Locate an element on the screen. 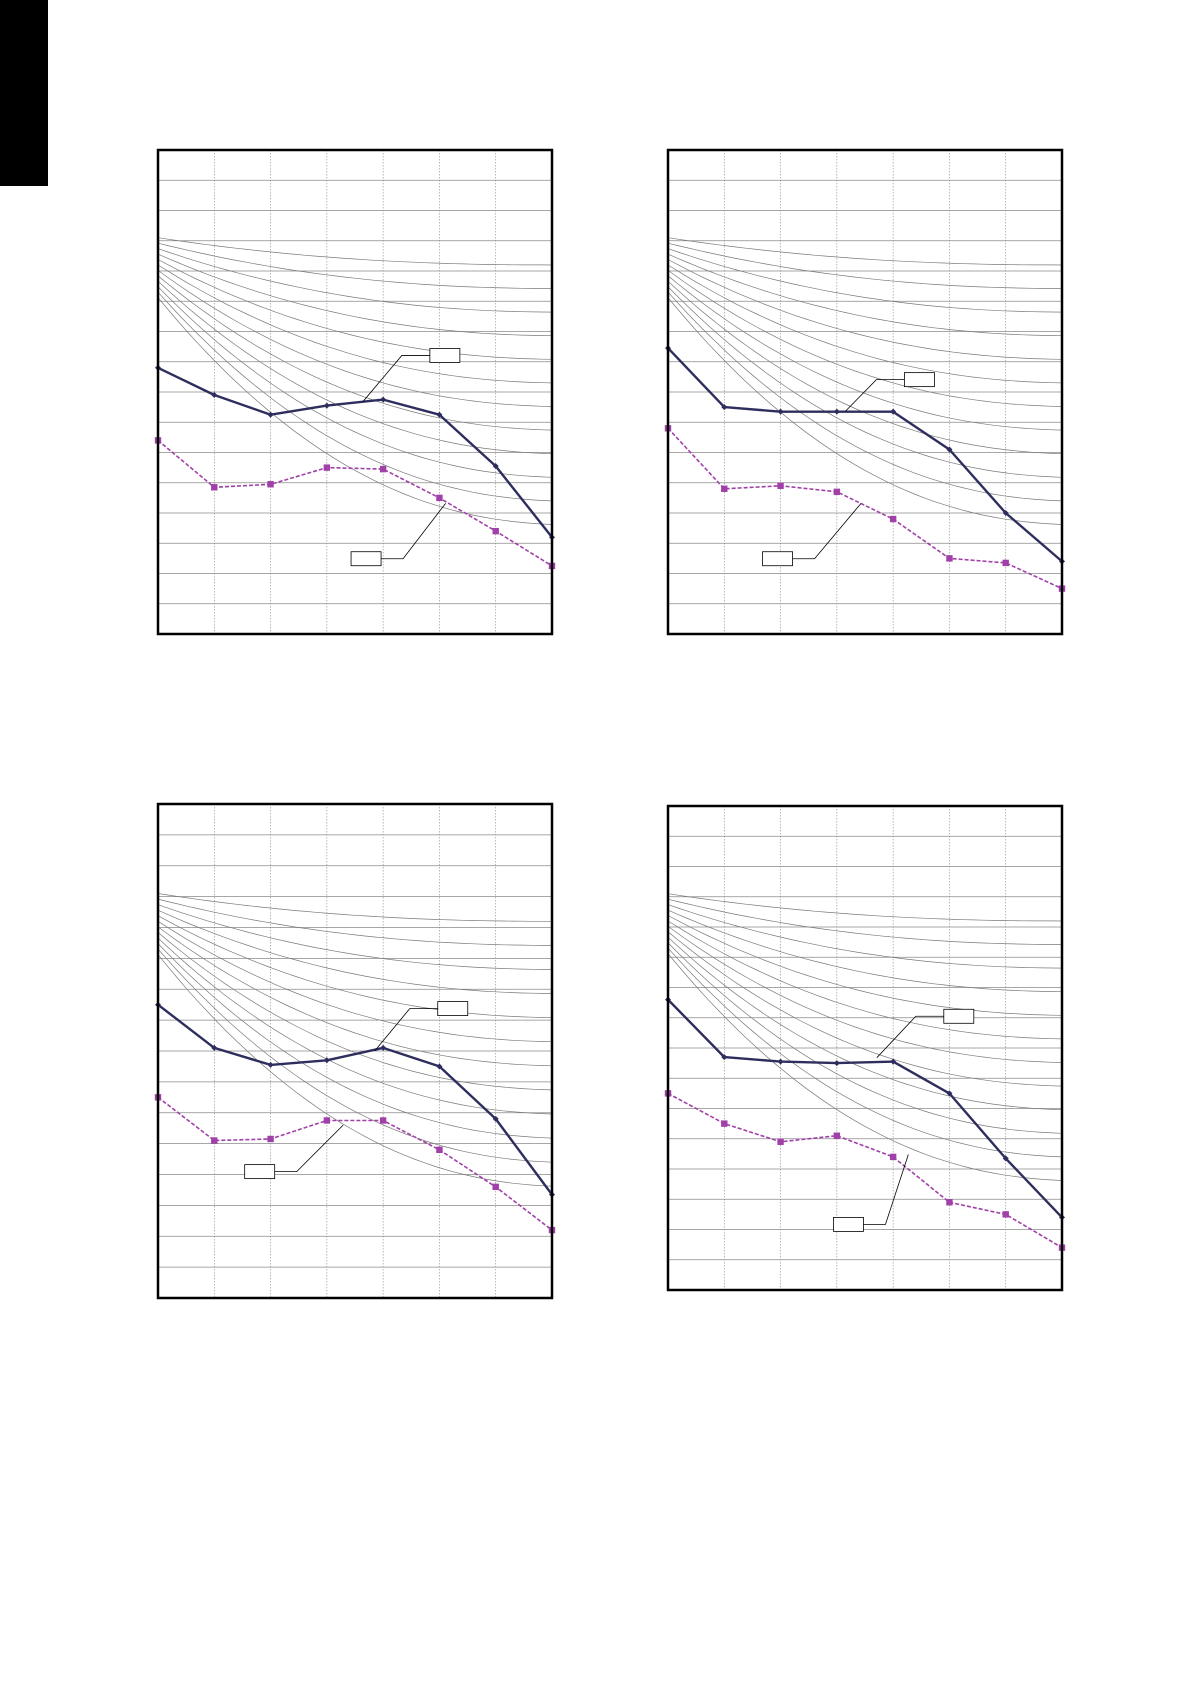 The height and width of the screenshot is (1684, 1191). chart-2-svg is located at coordinates (865, 392).